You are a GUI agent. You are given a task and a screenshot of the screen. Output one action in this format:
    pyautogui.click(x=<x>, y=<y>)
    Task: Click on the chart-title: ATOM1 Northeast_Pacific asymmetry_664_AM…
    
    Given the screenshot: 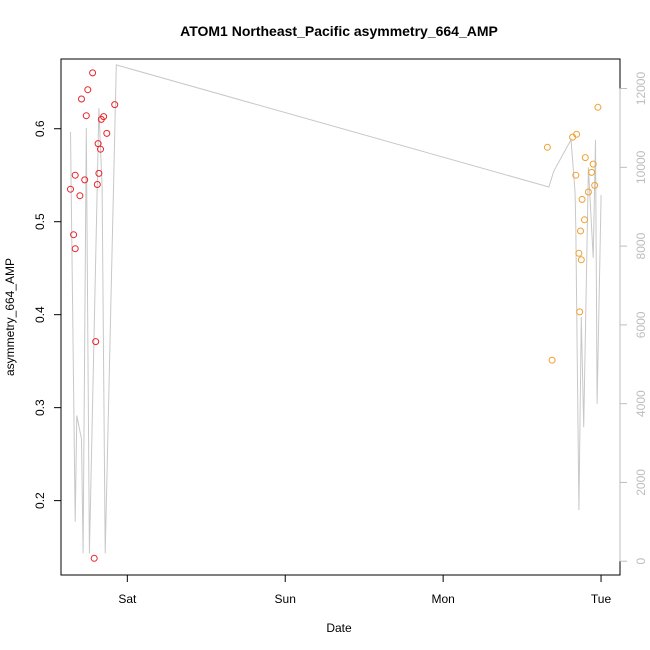 What is the action you would take?
    pyautogui.click(x=339, y=31)
    